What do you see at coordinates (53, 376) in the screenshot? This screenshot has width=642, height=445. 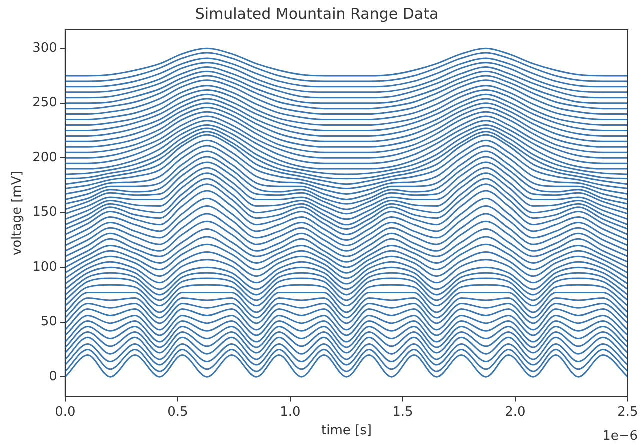 I see `y-tick-label: 0` at bounding box center [53, 376].